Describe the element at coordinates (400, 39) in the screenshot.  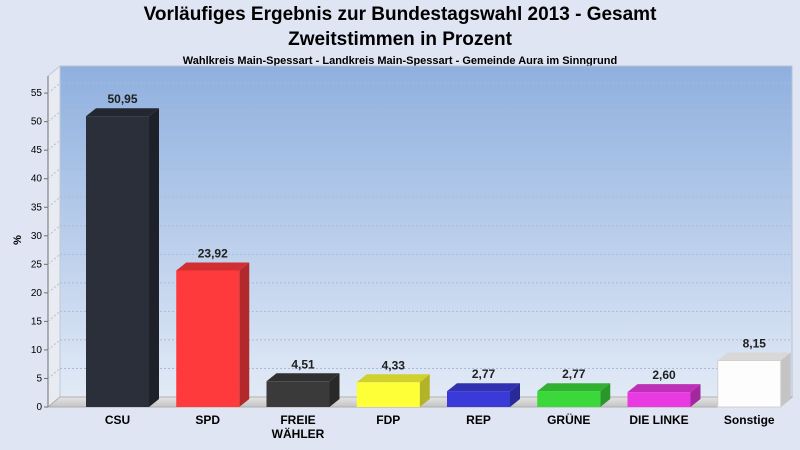
I see `chart-subtitle: Zweitstimmen in Prozent` at that location.